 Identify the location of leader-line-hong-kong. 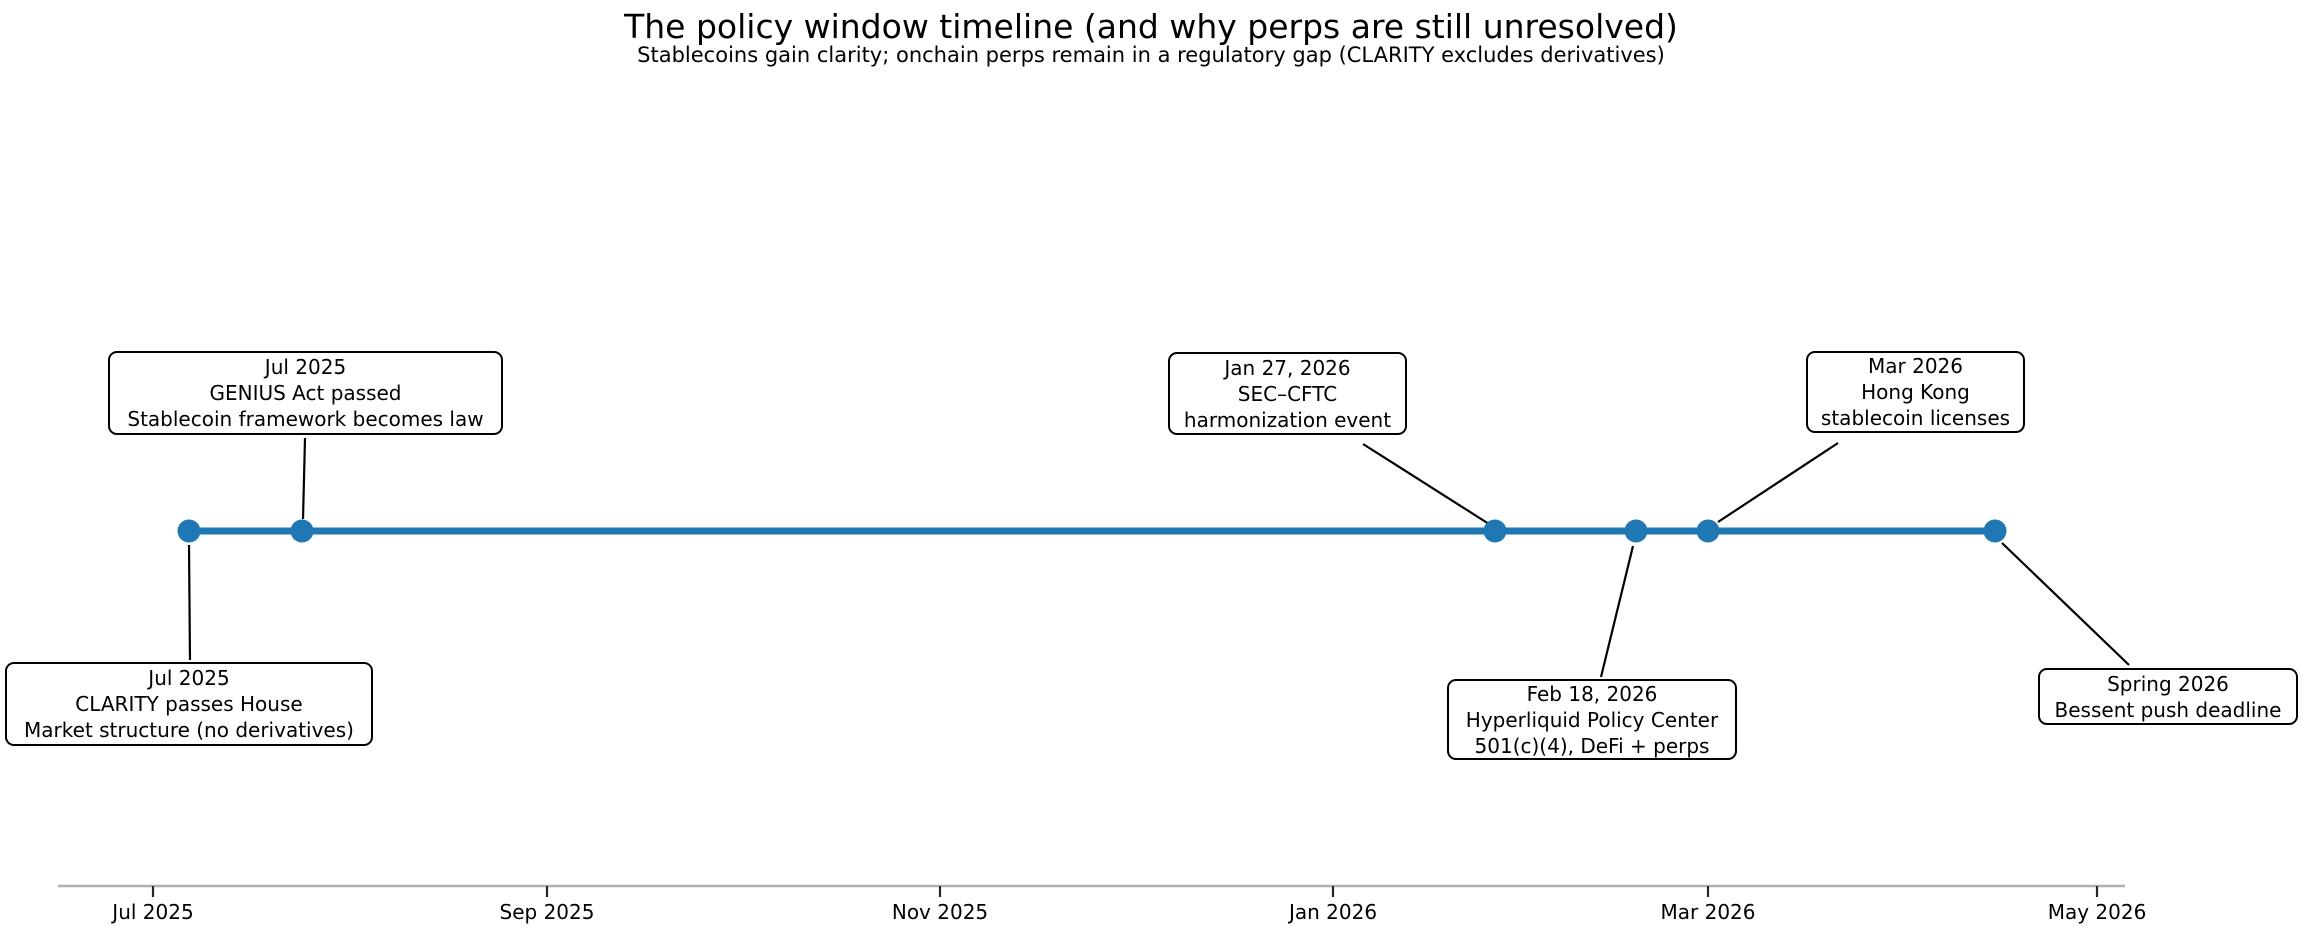
(1778, 482).